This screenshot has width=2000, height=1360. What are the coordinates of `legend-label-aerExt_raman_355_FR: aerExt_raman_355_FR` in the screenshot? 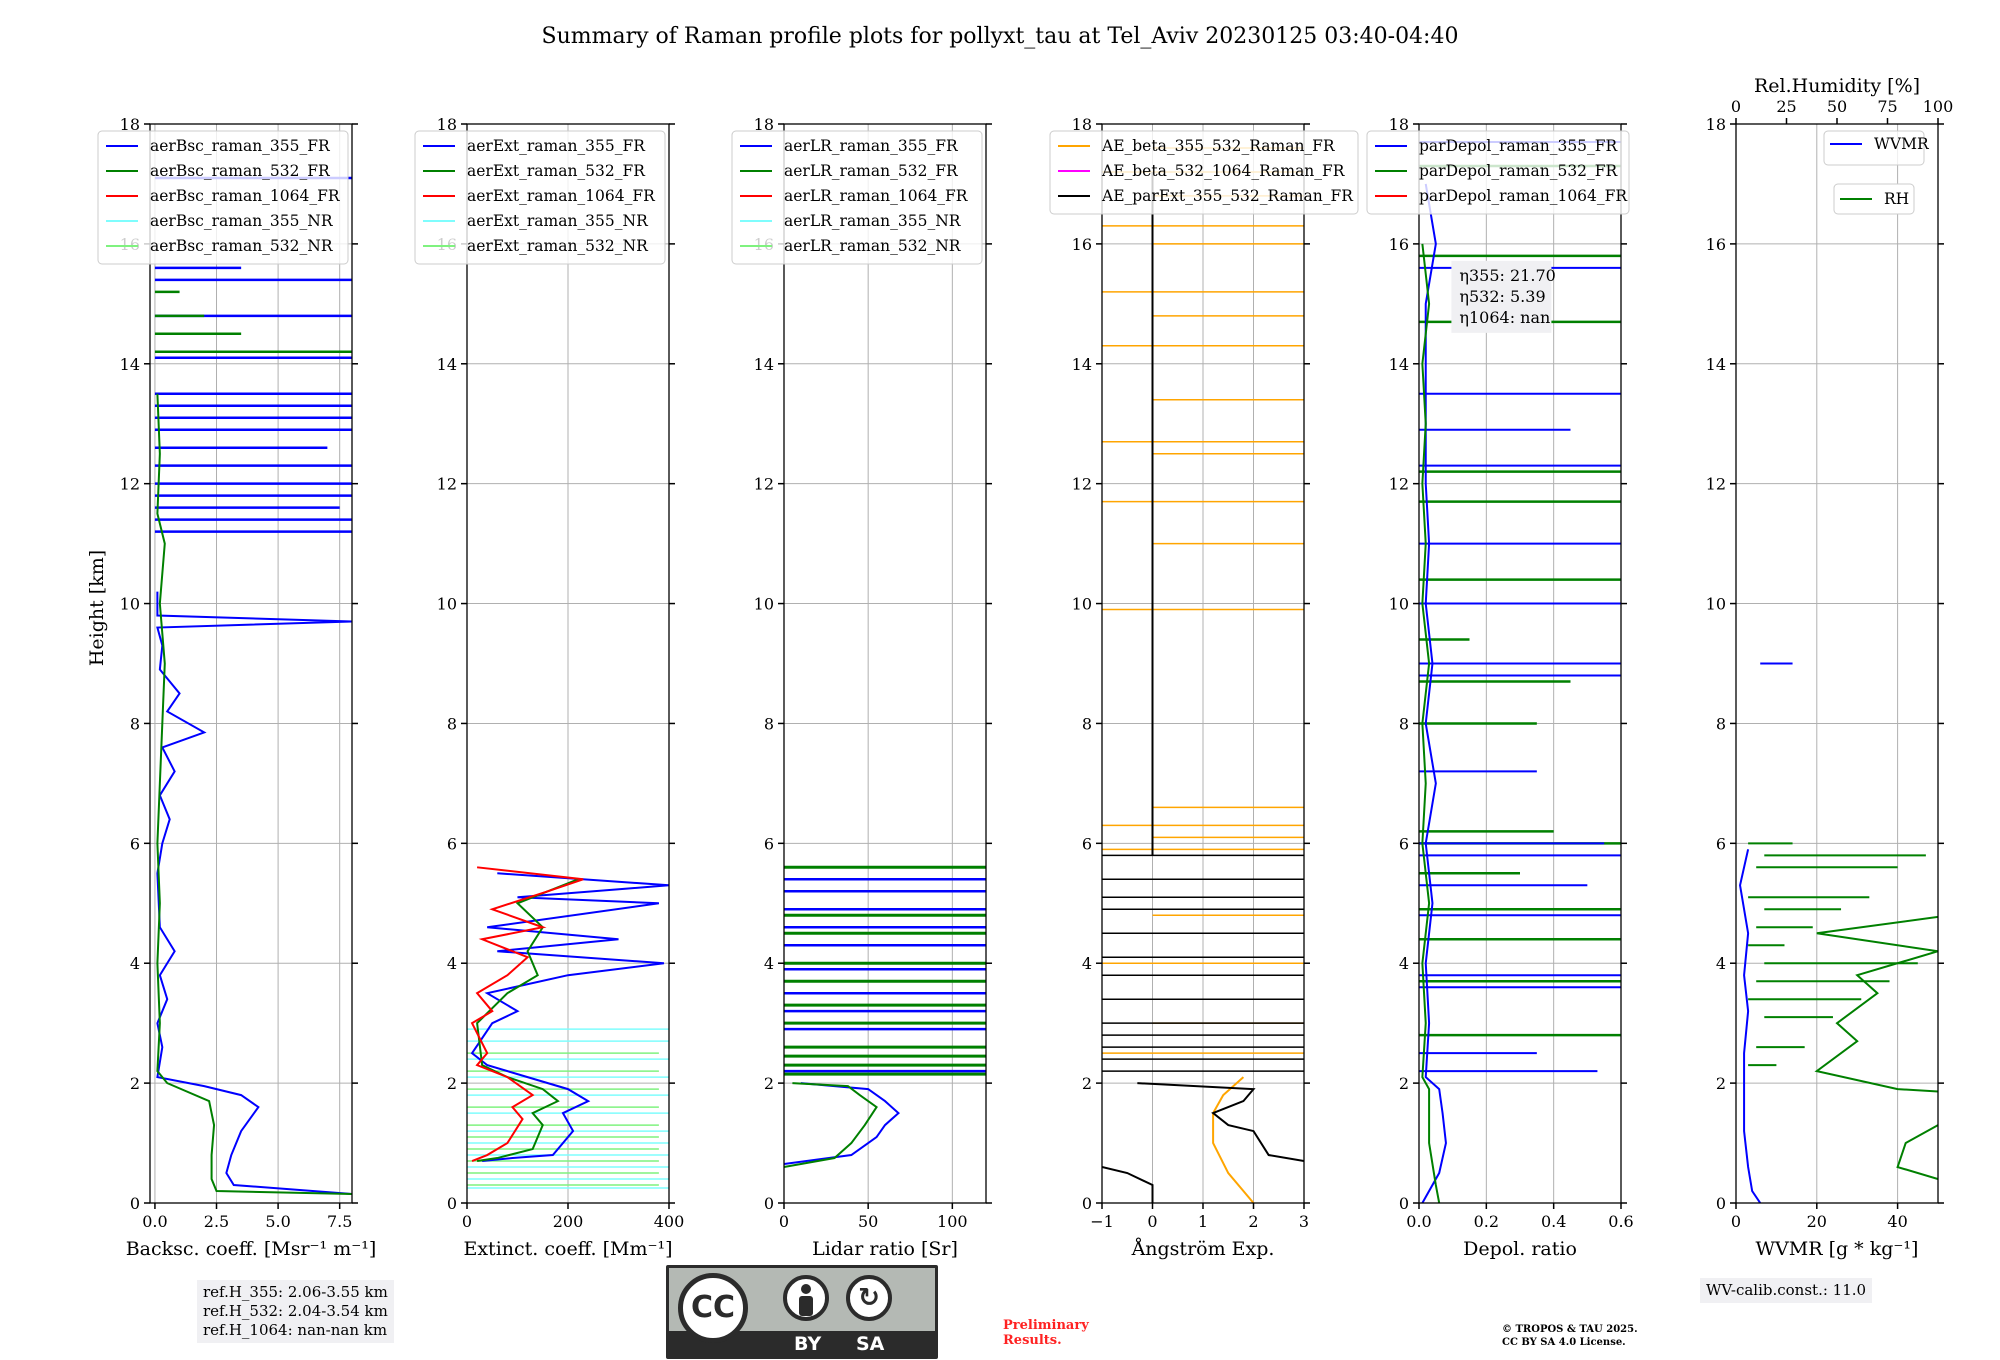 It's located at (556, 146).